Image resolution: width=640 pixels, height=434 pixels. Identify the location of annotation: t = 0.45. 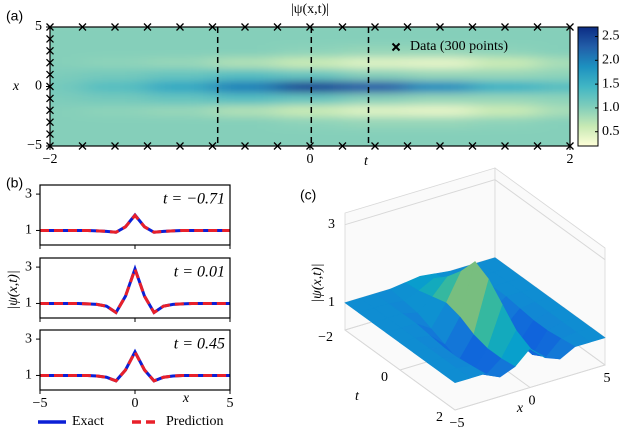
(199, 344).